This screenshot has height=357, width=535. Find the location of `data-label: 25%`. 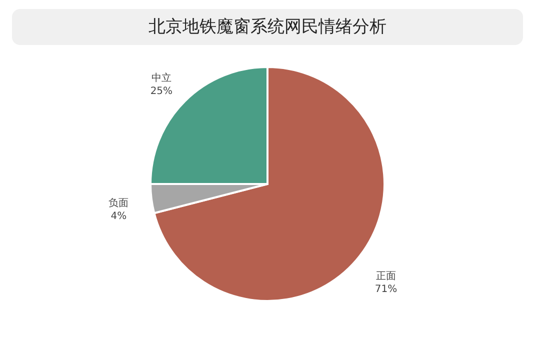

data-label: 25% is located at coordinates (161, 91).